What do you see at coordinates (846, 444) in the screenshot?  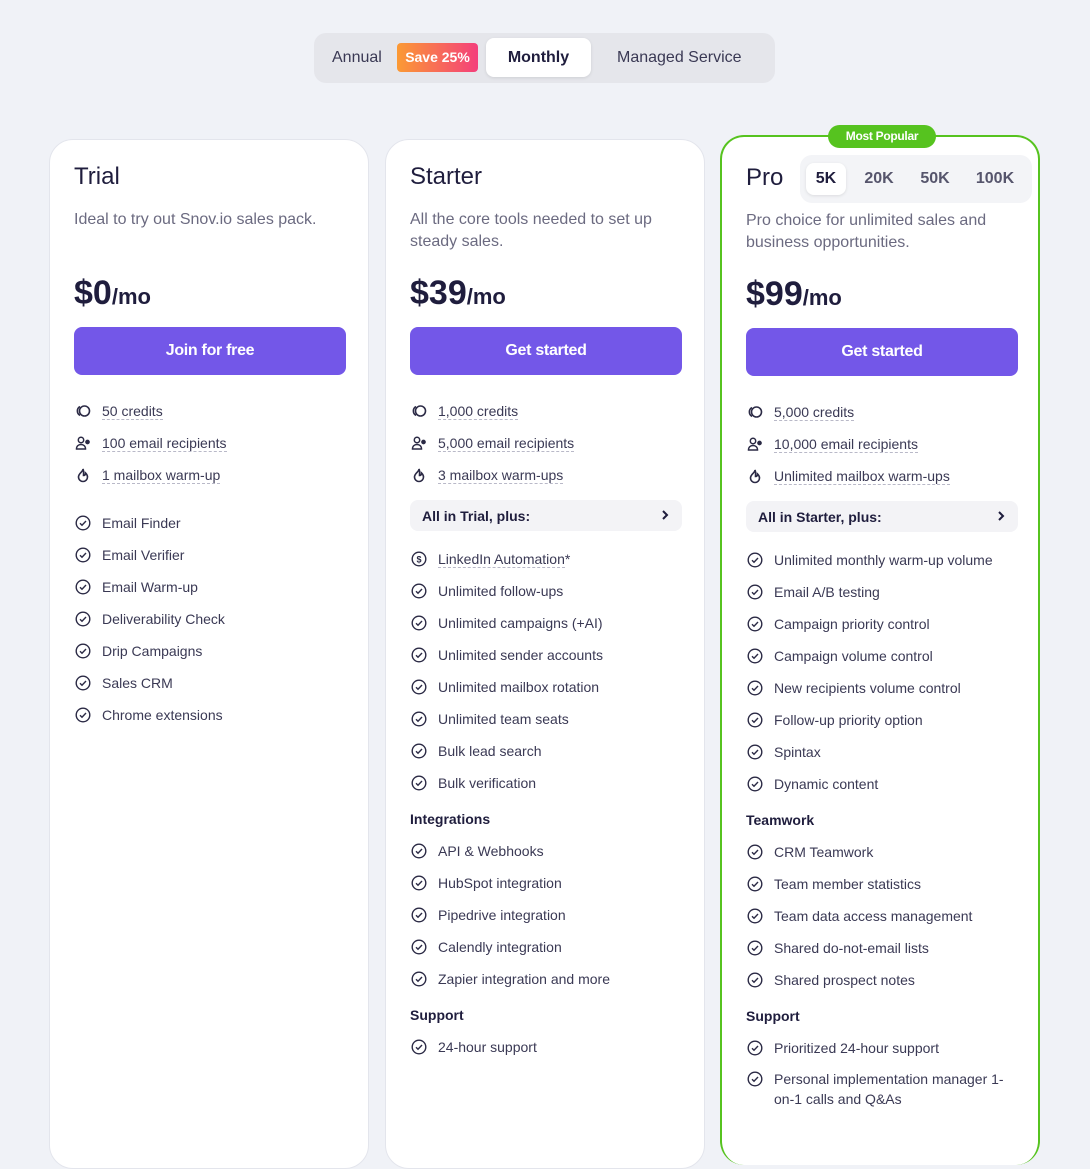 I see `feature-label: 10,000 email recipients` at bounding box center [846, 444].